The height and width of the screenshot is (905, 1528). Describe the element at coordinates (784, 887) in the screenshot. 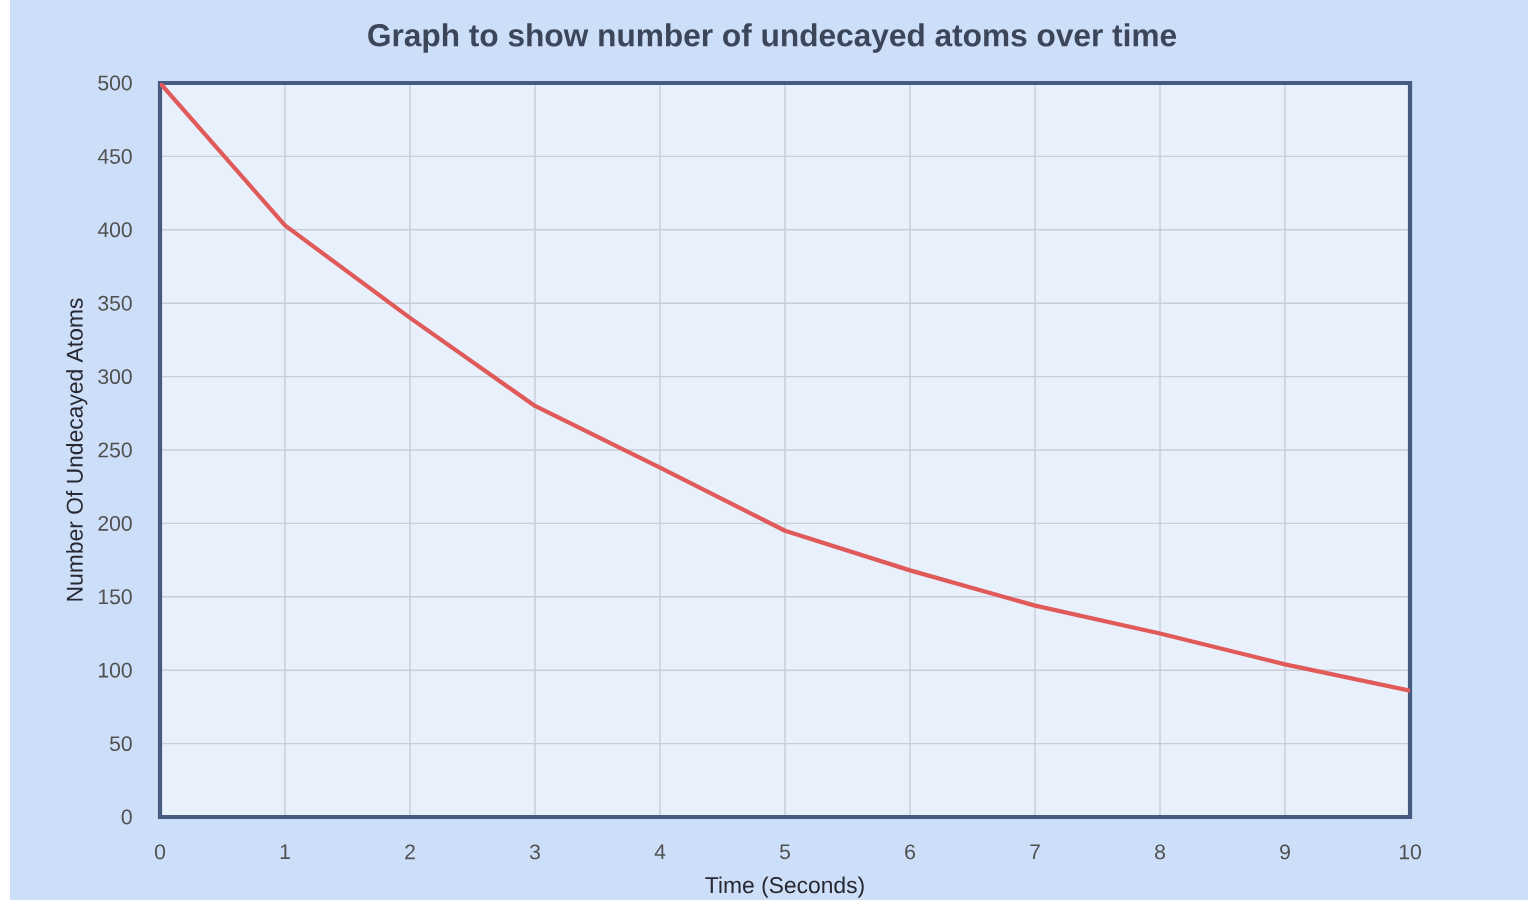

I see `x-axis-title: Time (Seconds)` at that location.